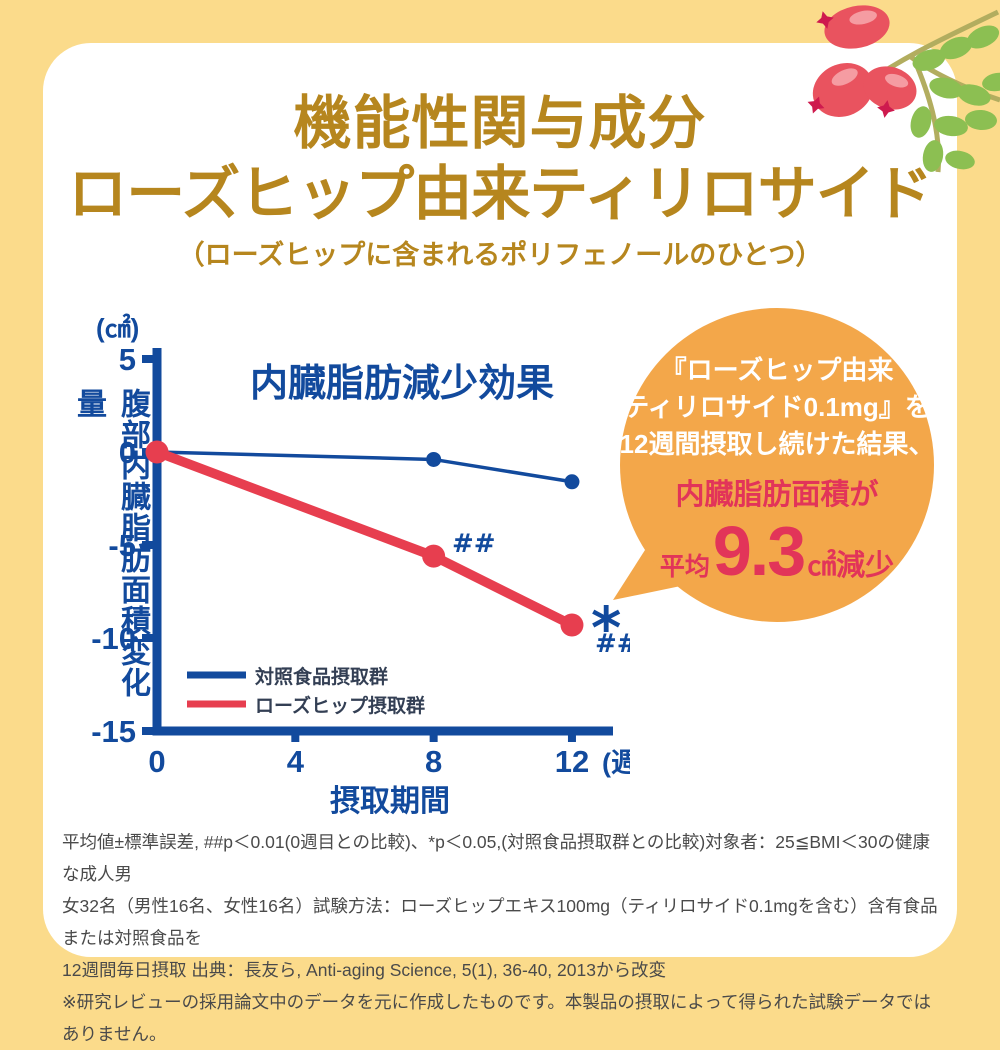 The height and width of the screenshot is (1050, 1000). I want to click on chart-title: 内臓脂肪減少効果, so click(401, 384).